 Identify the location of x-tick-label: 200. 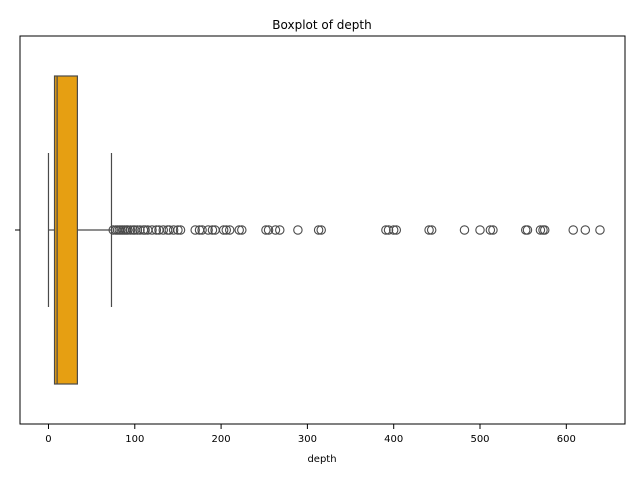
(221, 439).